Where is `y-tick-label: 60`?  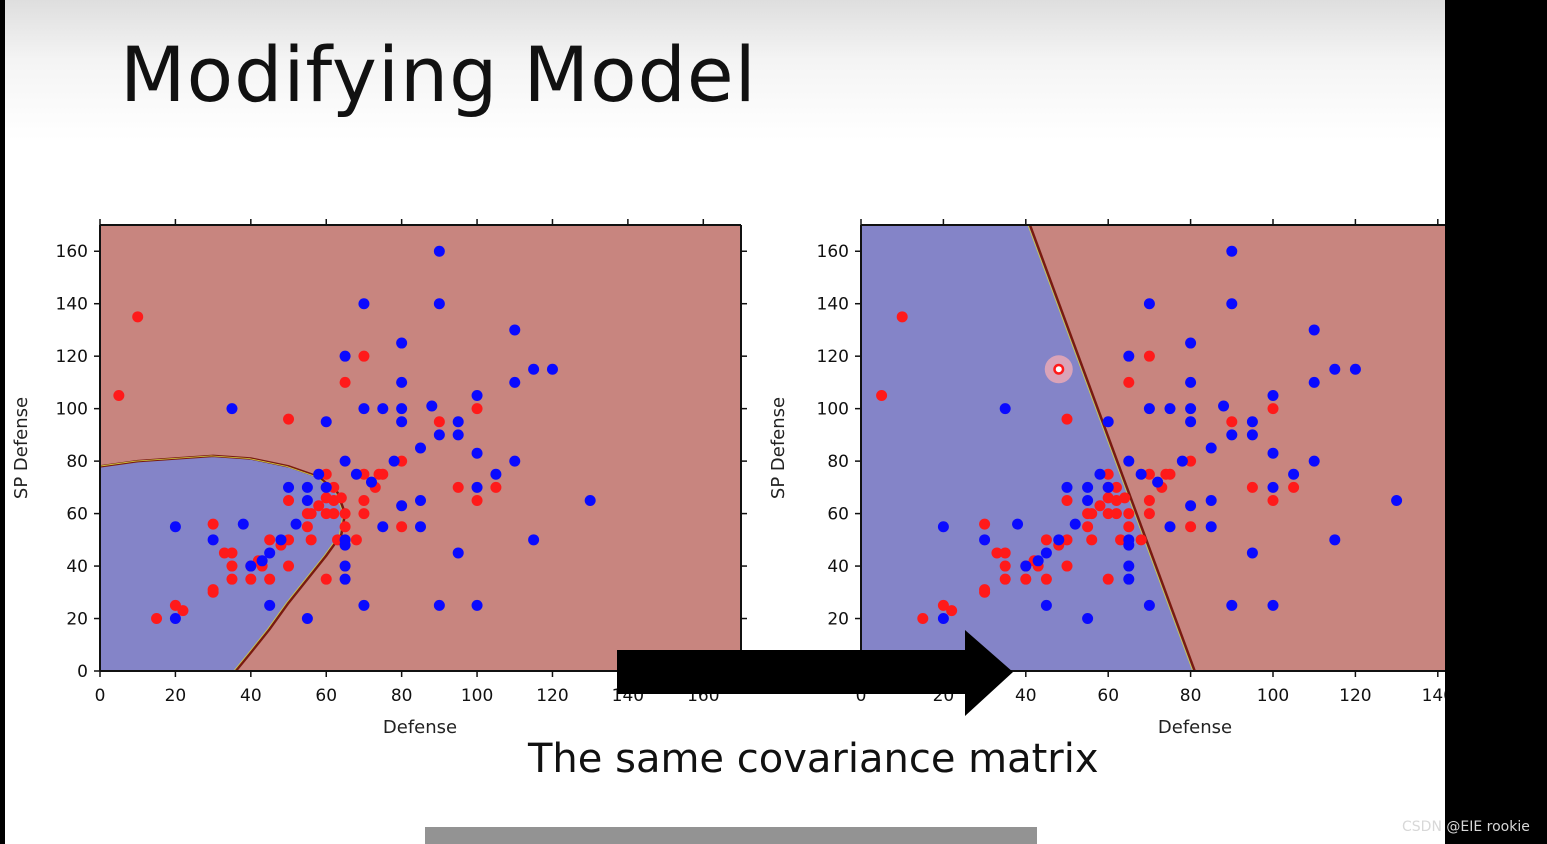 y-tick-label: 60 is located at coordinates (838, 515).